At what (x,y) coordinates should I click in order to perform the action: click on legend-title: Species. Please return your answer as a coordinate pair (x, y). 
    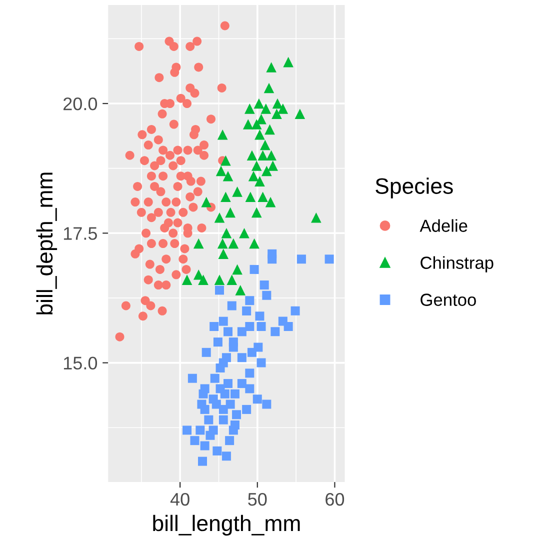
    Looking at the image, I should click on (414, 188).